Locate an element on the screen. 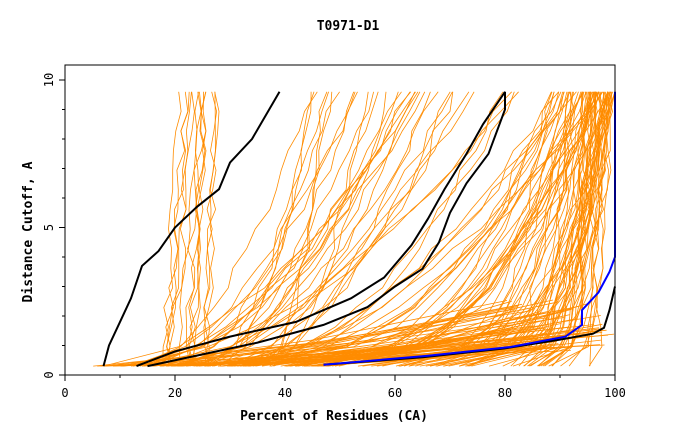 The width and height of the screenshot is (680, 440). x-axis-ticks: 0 20 40 60 80 100 is located at coordinates (343, 387).